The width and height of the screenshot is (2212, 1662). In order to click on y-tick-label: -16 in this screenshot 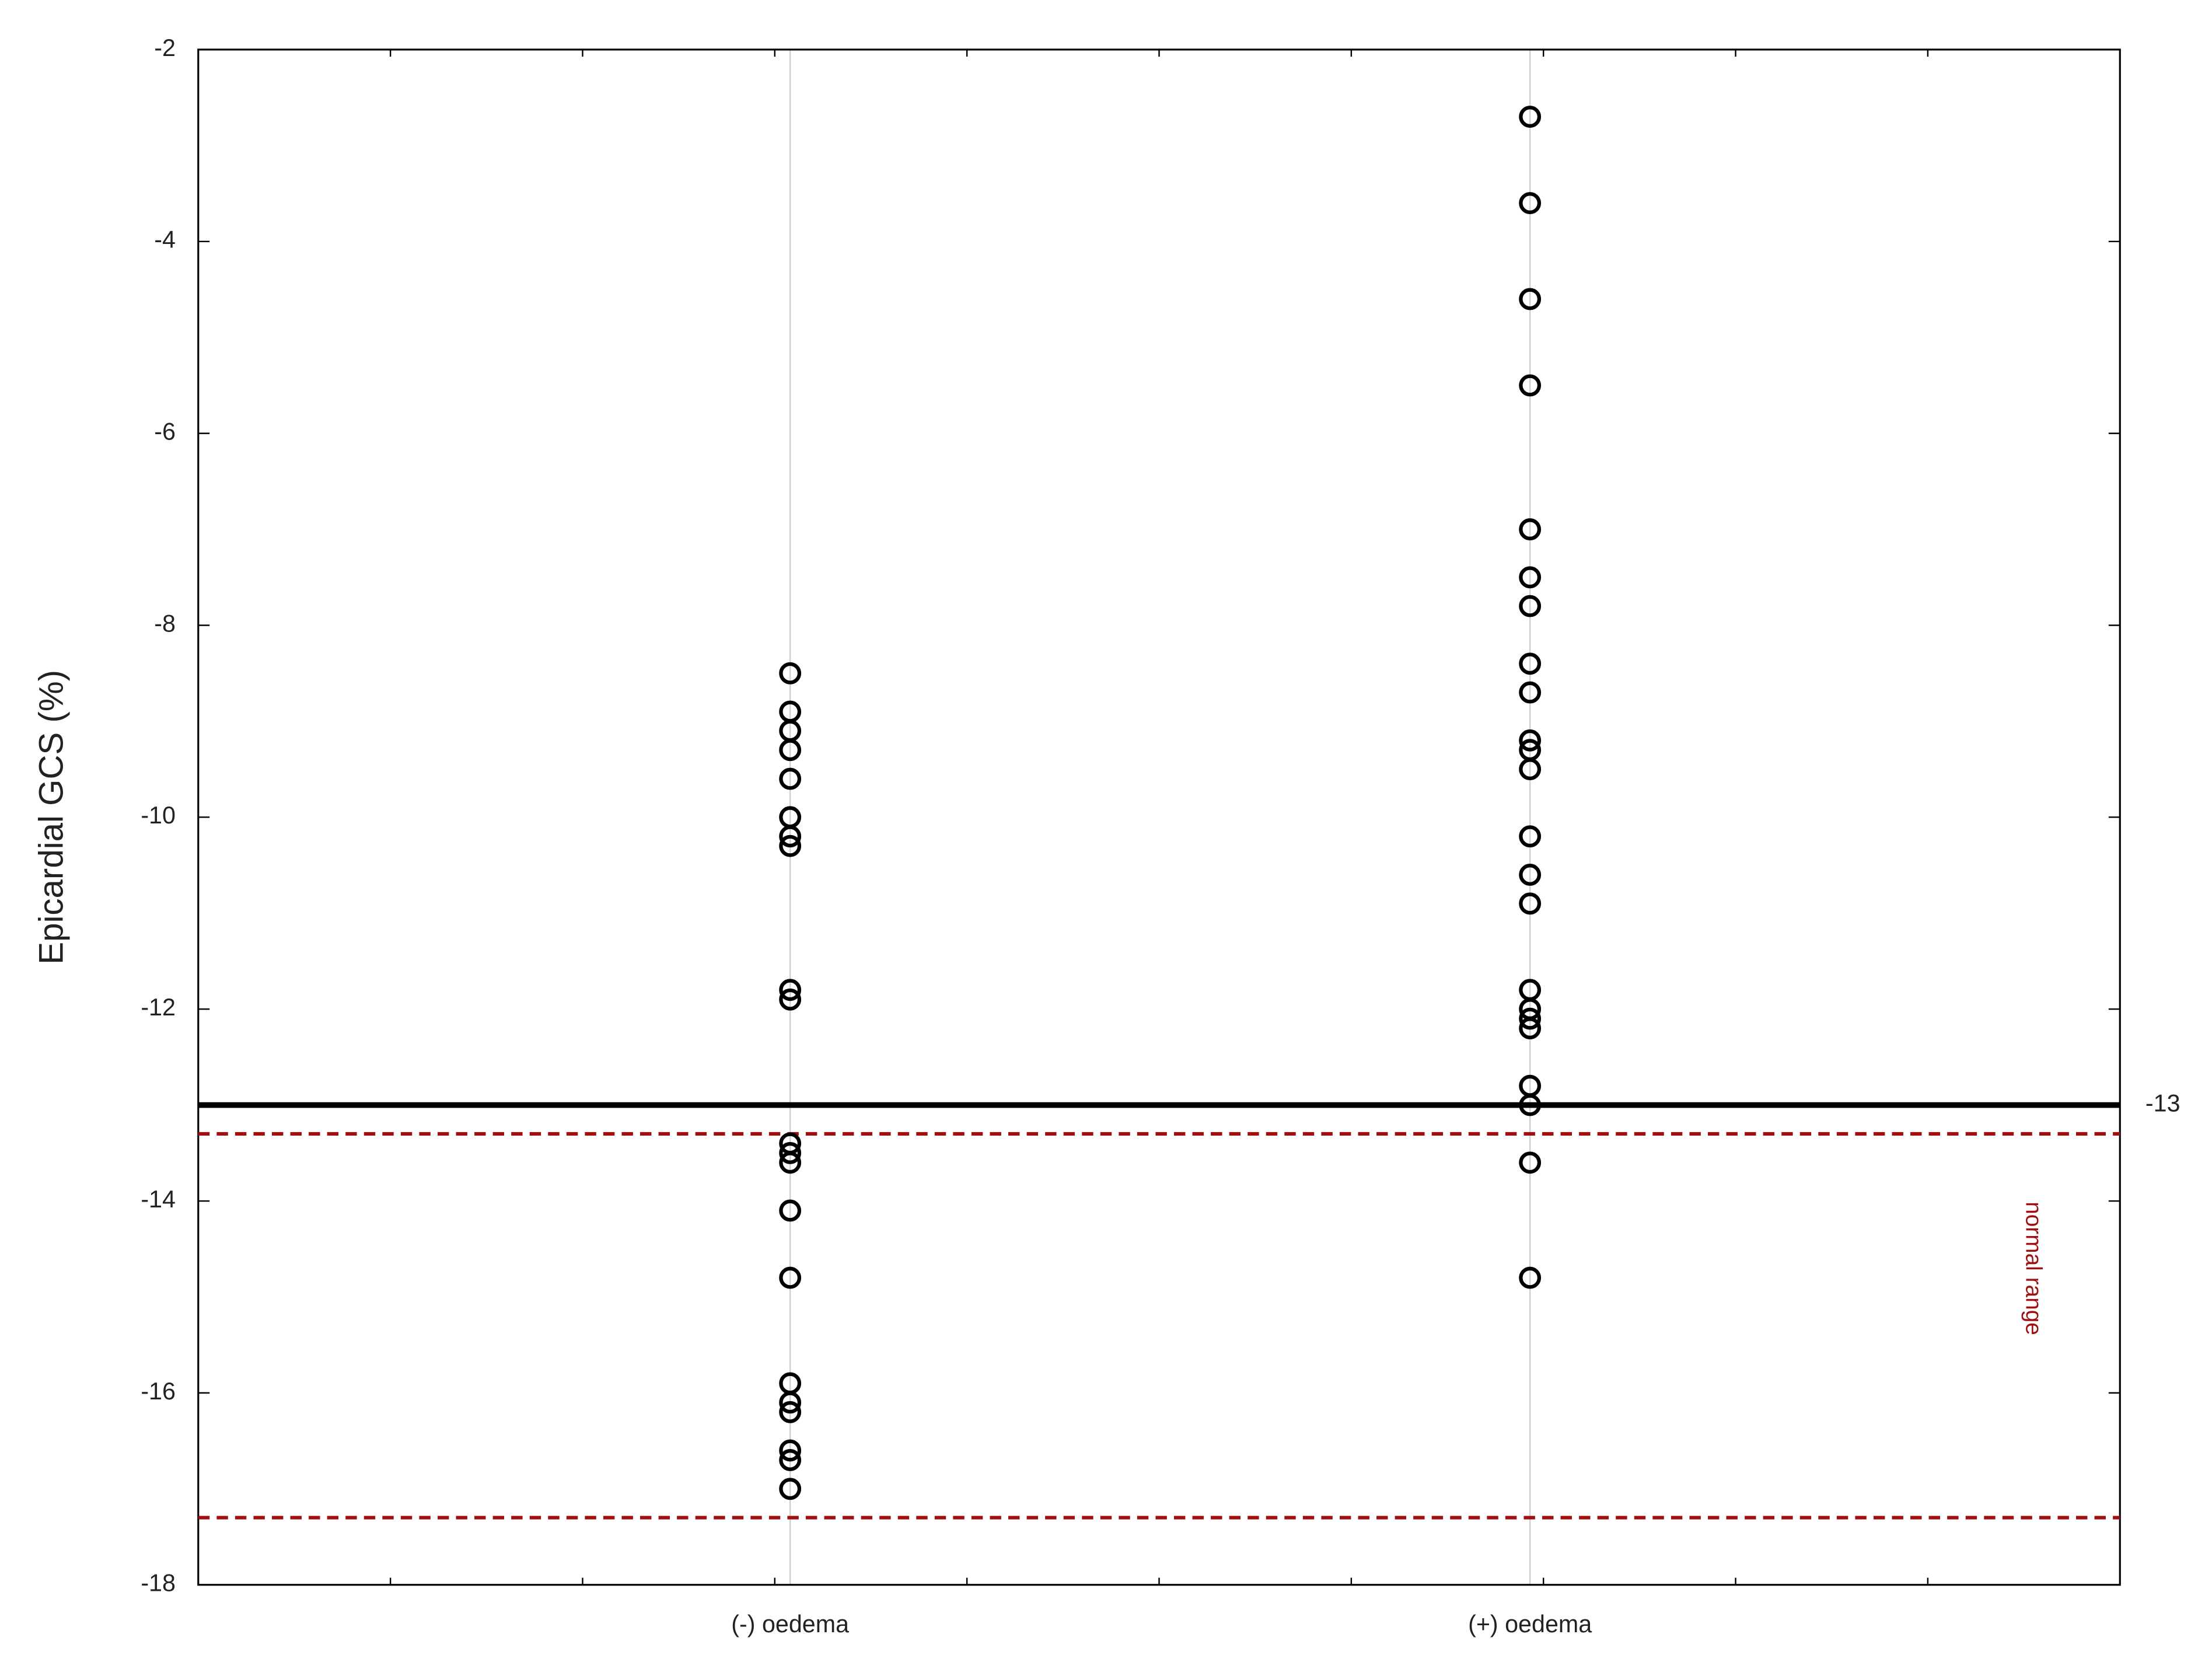, I will do `click(158, 1392)`.